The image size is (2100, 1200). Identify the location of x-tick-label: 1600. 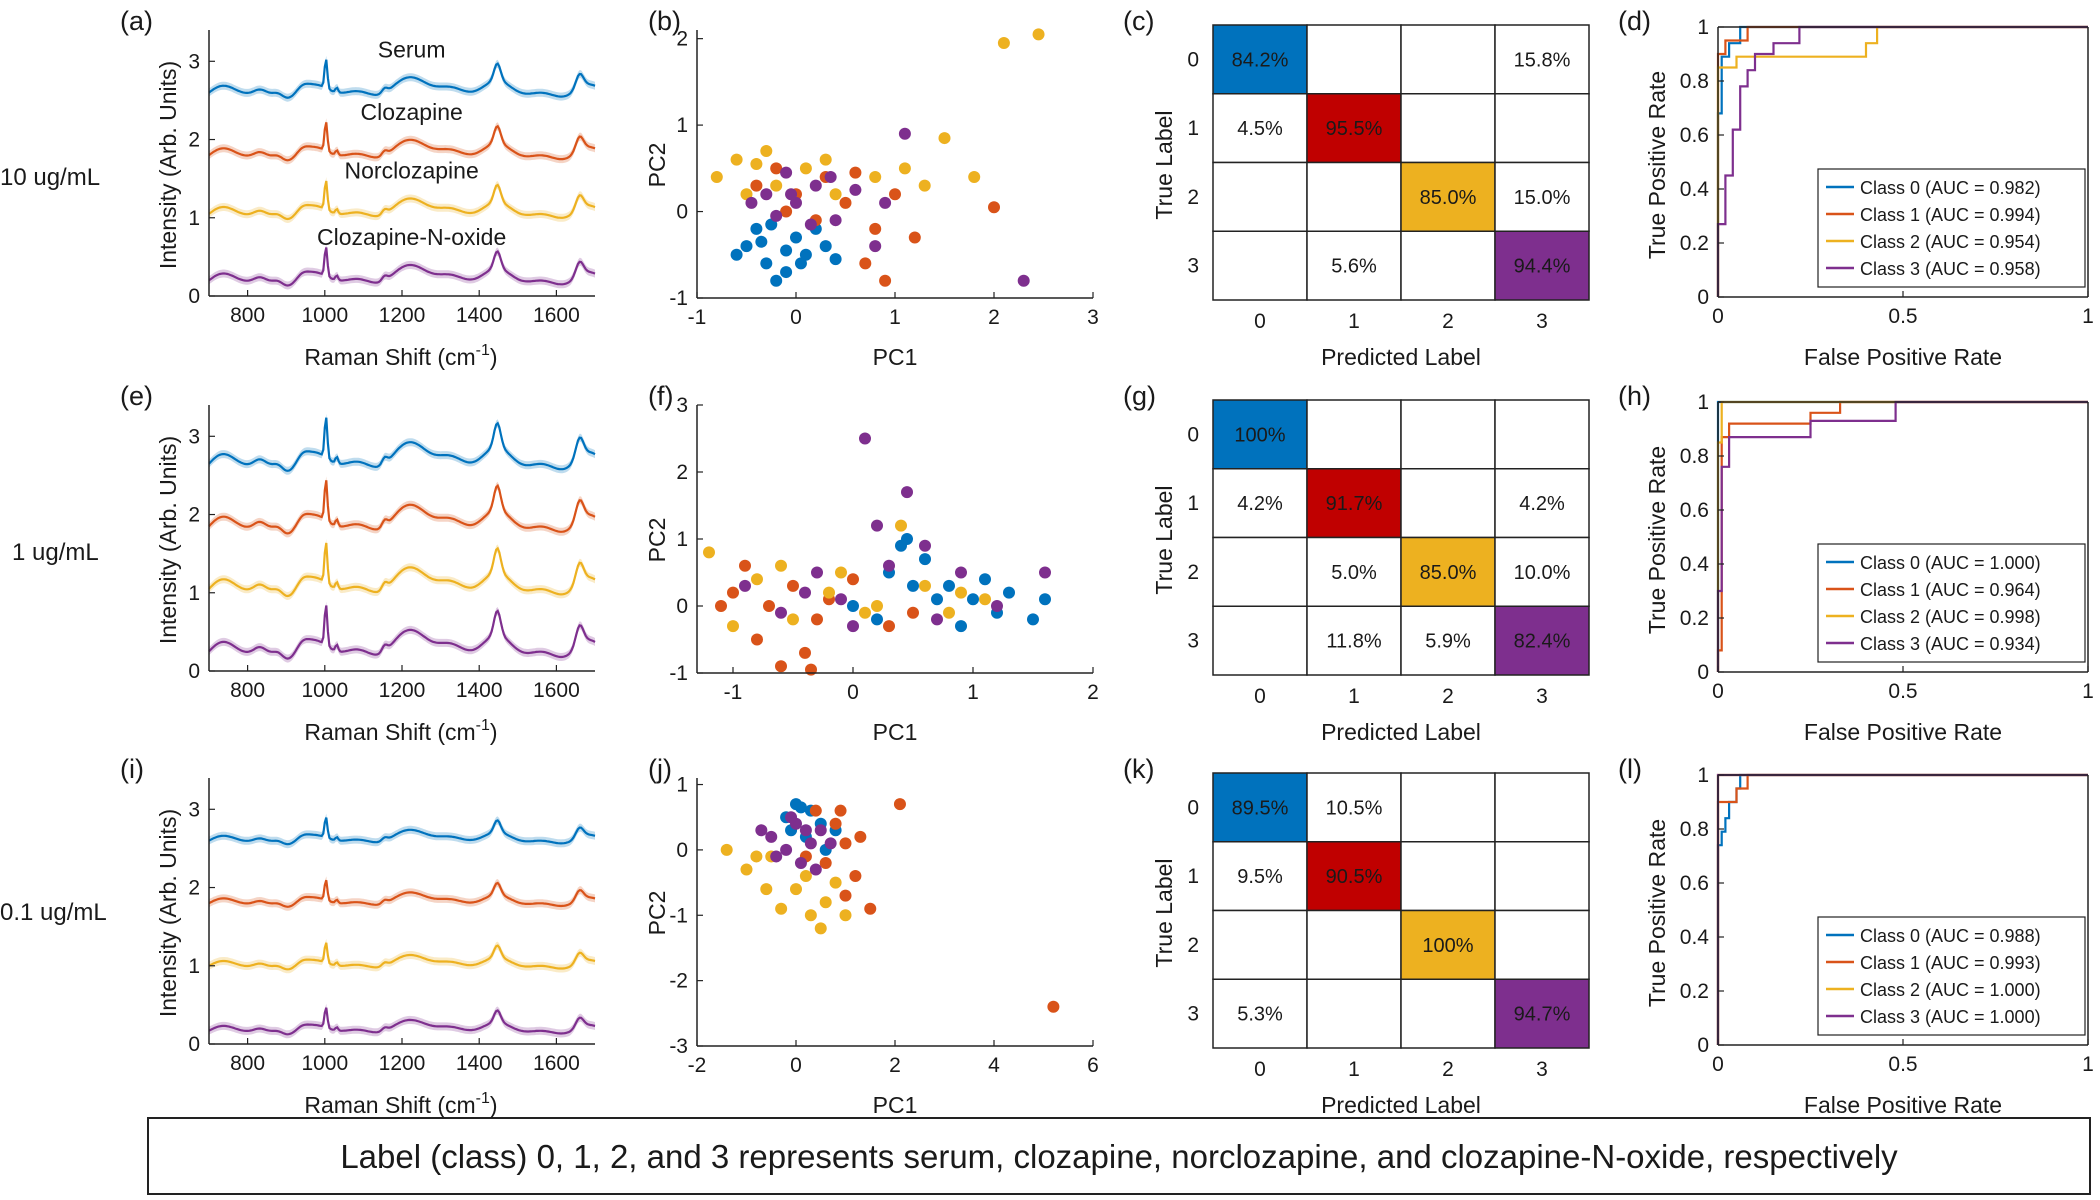
(556, 690).